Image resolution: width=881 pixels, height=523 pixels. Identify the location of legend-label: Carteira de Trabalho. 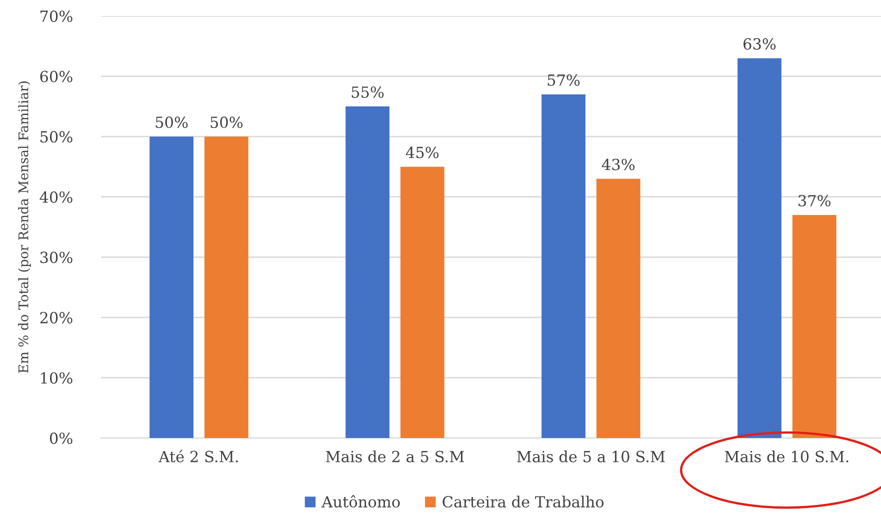
(523, 502).